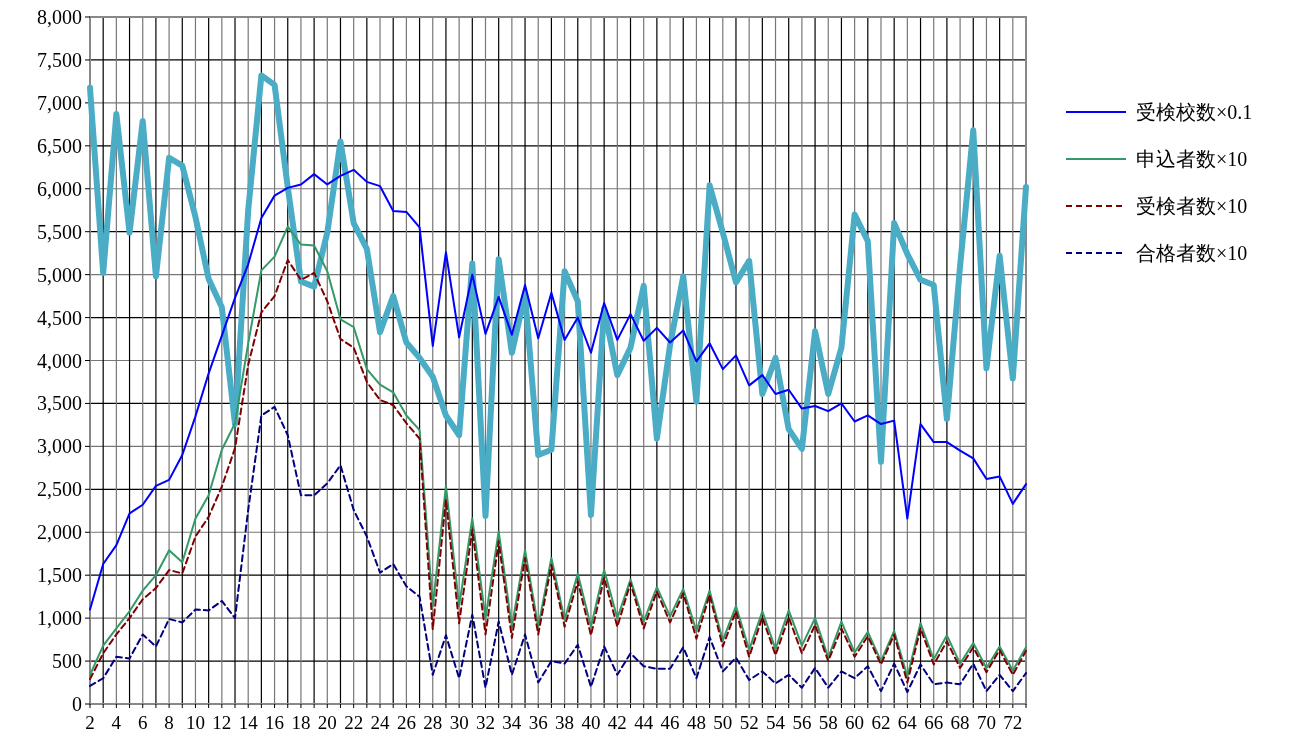 This screenshot has width=1306, height=745. I want to click on x-tick-label: 32, so click(485, 722).